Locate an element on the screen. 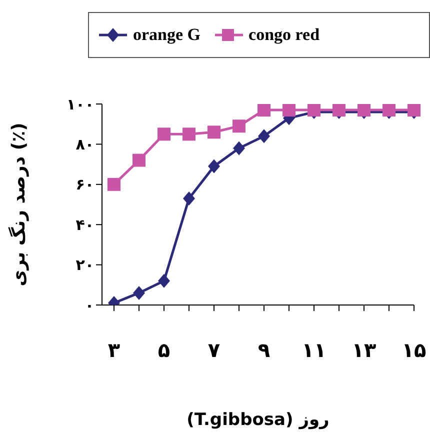 The height and width of the screenshot is (435, 430). x-tick-label: ۱۱ is located at coordinates (314, 350).